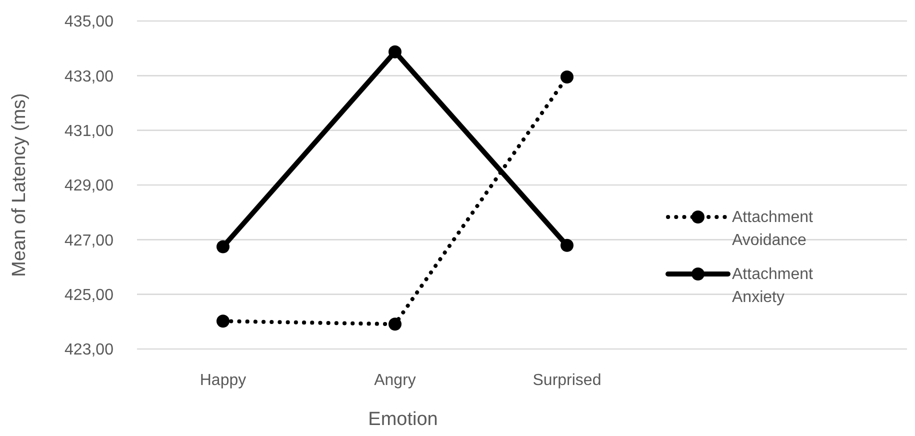  What do you see at coordinates (395, 380) in the screenshot?
I see `x-tick-label: Angry` at bounding box center [395, 380].